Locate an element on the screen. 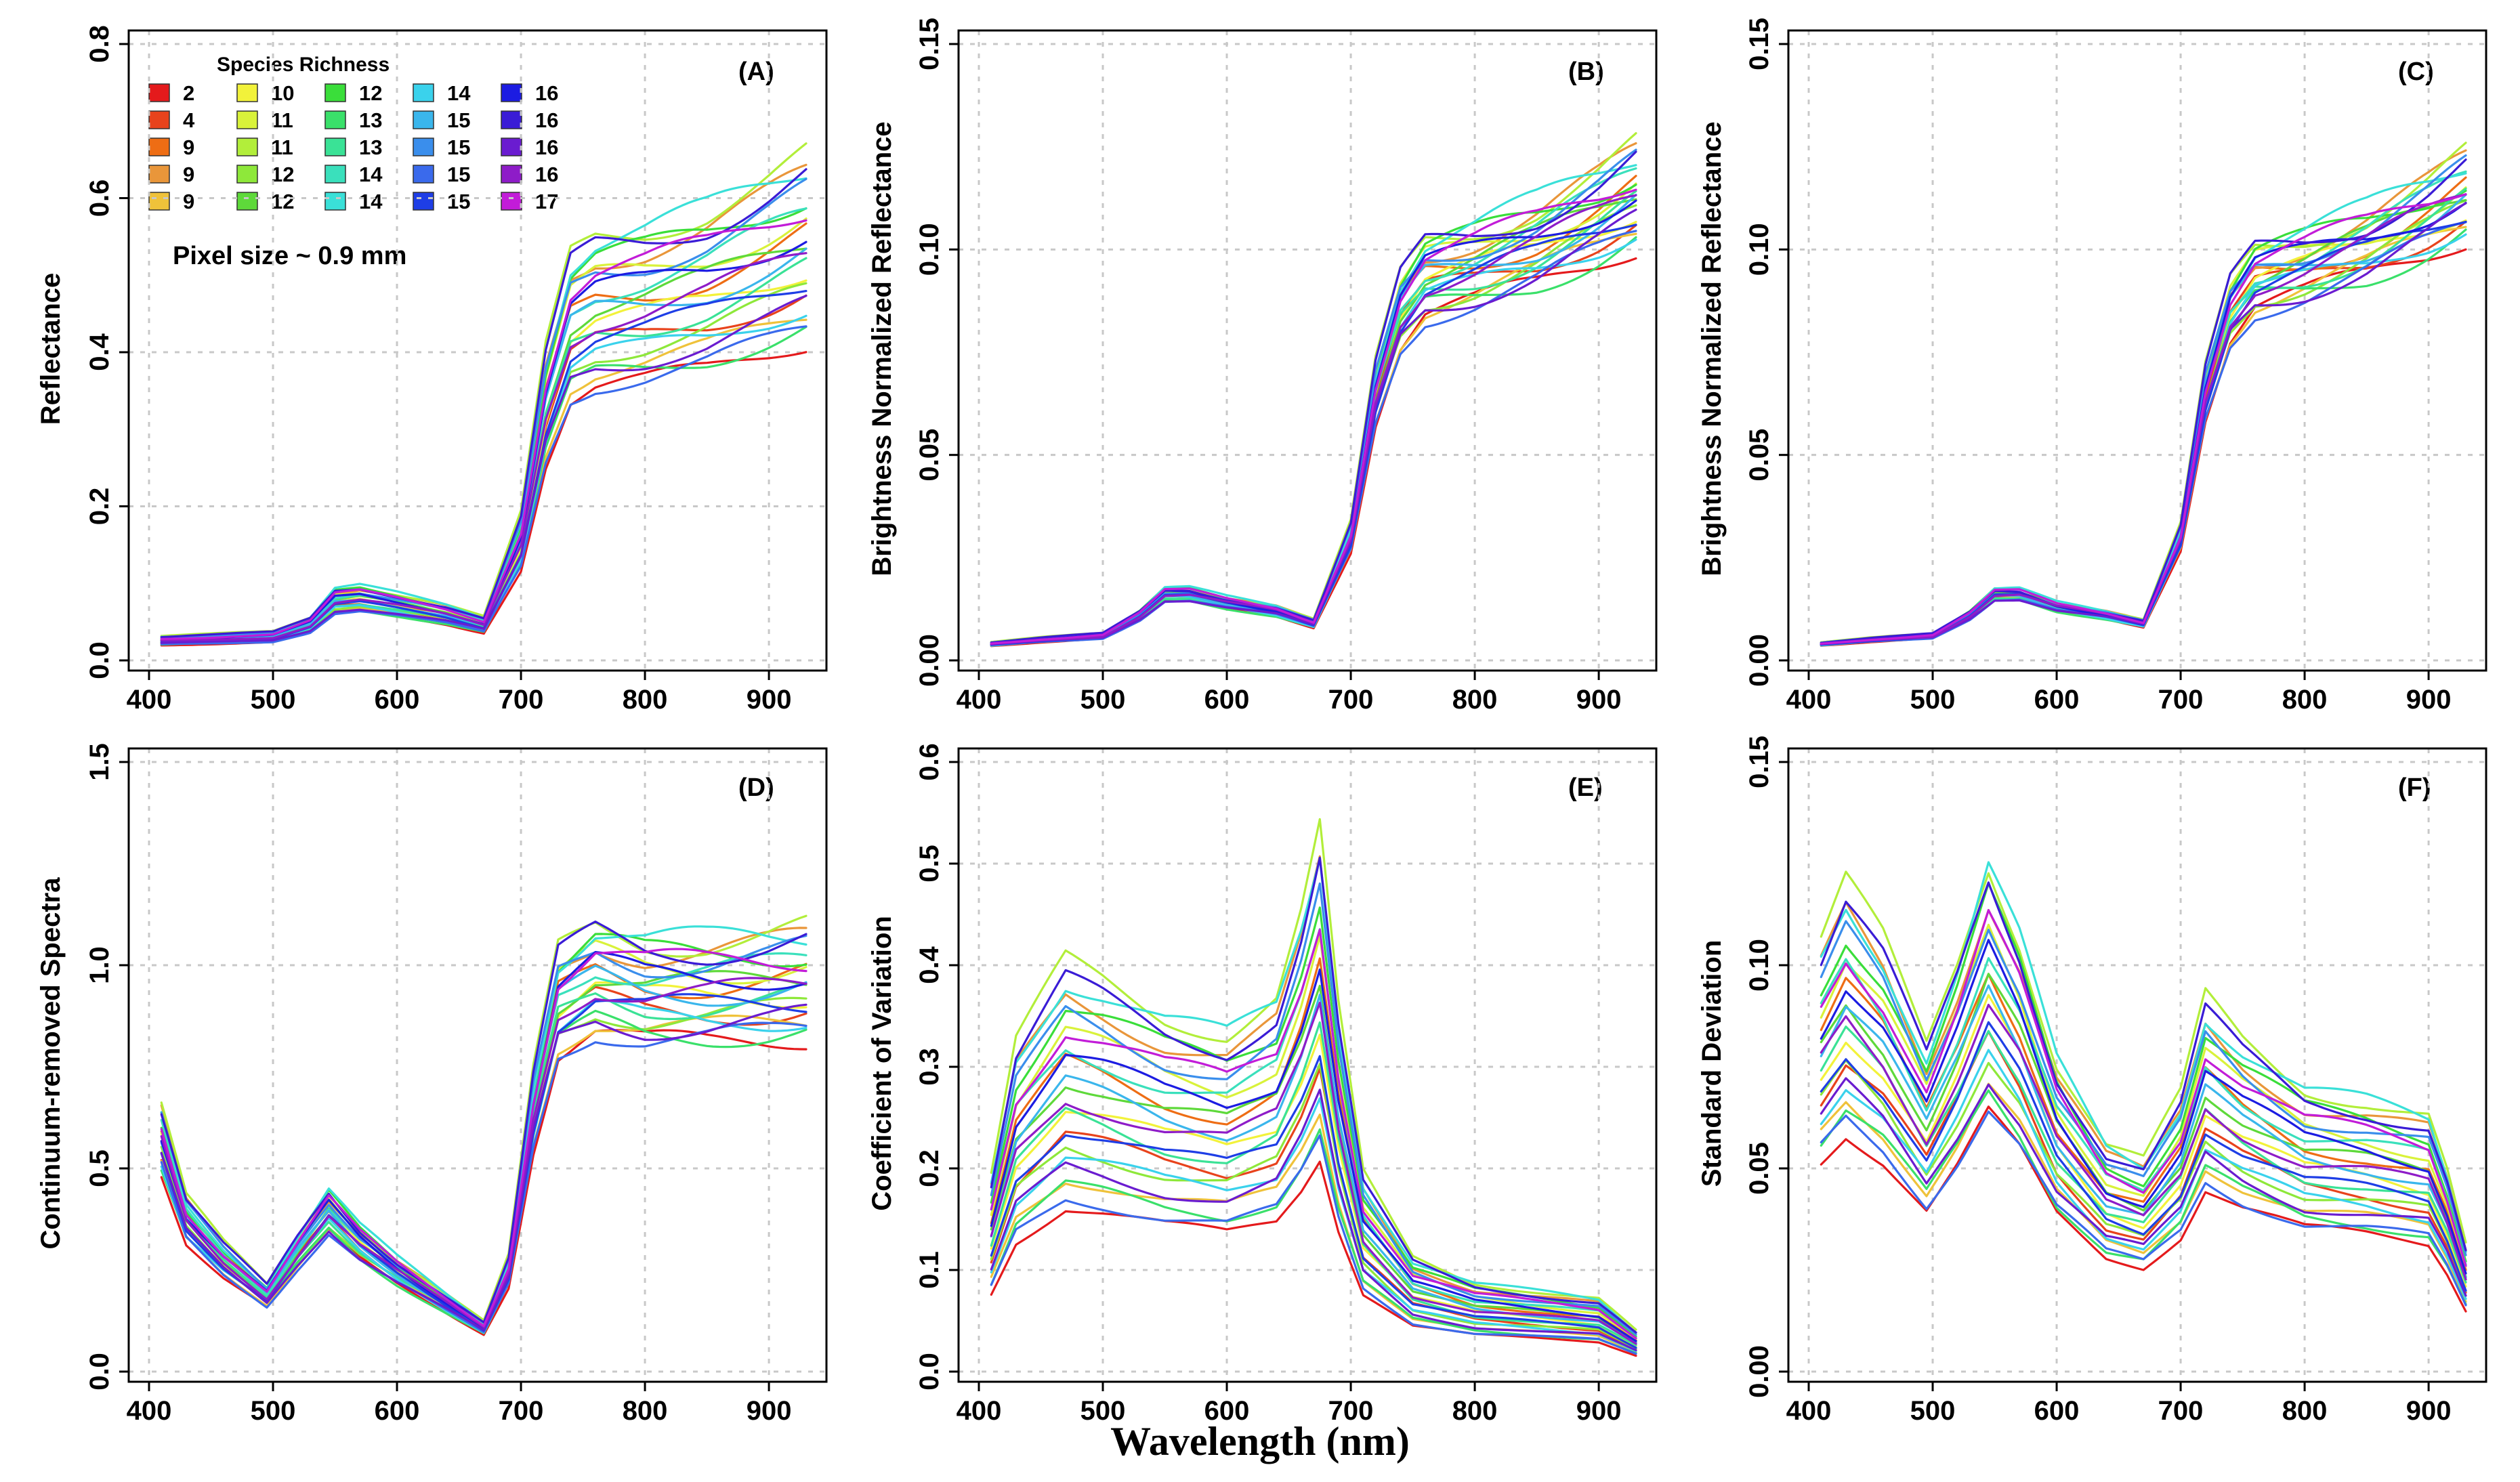 The height and width of the screenshot is (1482, 2520). legend-title: Species Richness is located at coordinates (303, 65).